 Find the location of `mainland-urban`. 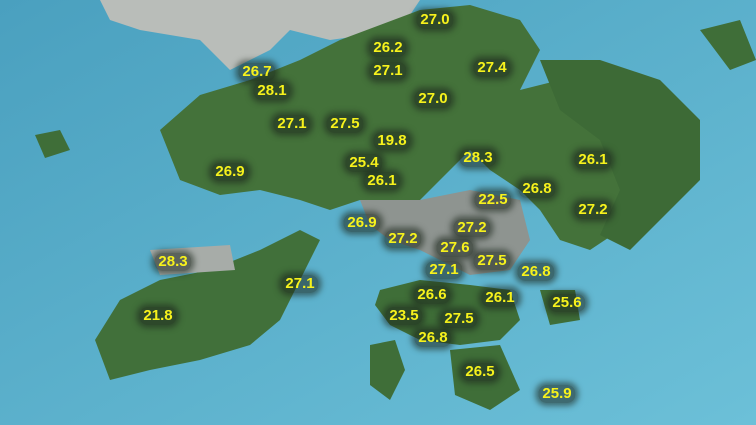

mainland-urban is located at coordinates (260, 35).